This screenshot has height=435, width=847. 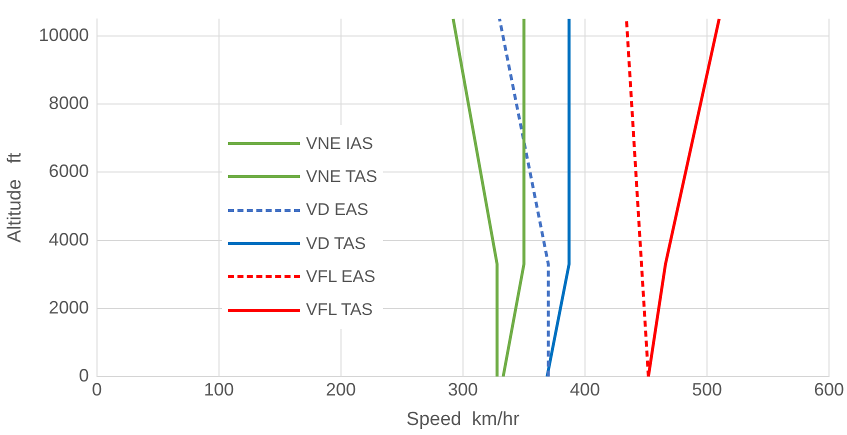 What do you see at coordinates (340, 144) in the screenshot?
I see `legend-label: VNE IAS` at bounding box center [340, 144].